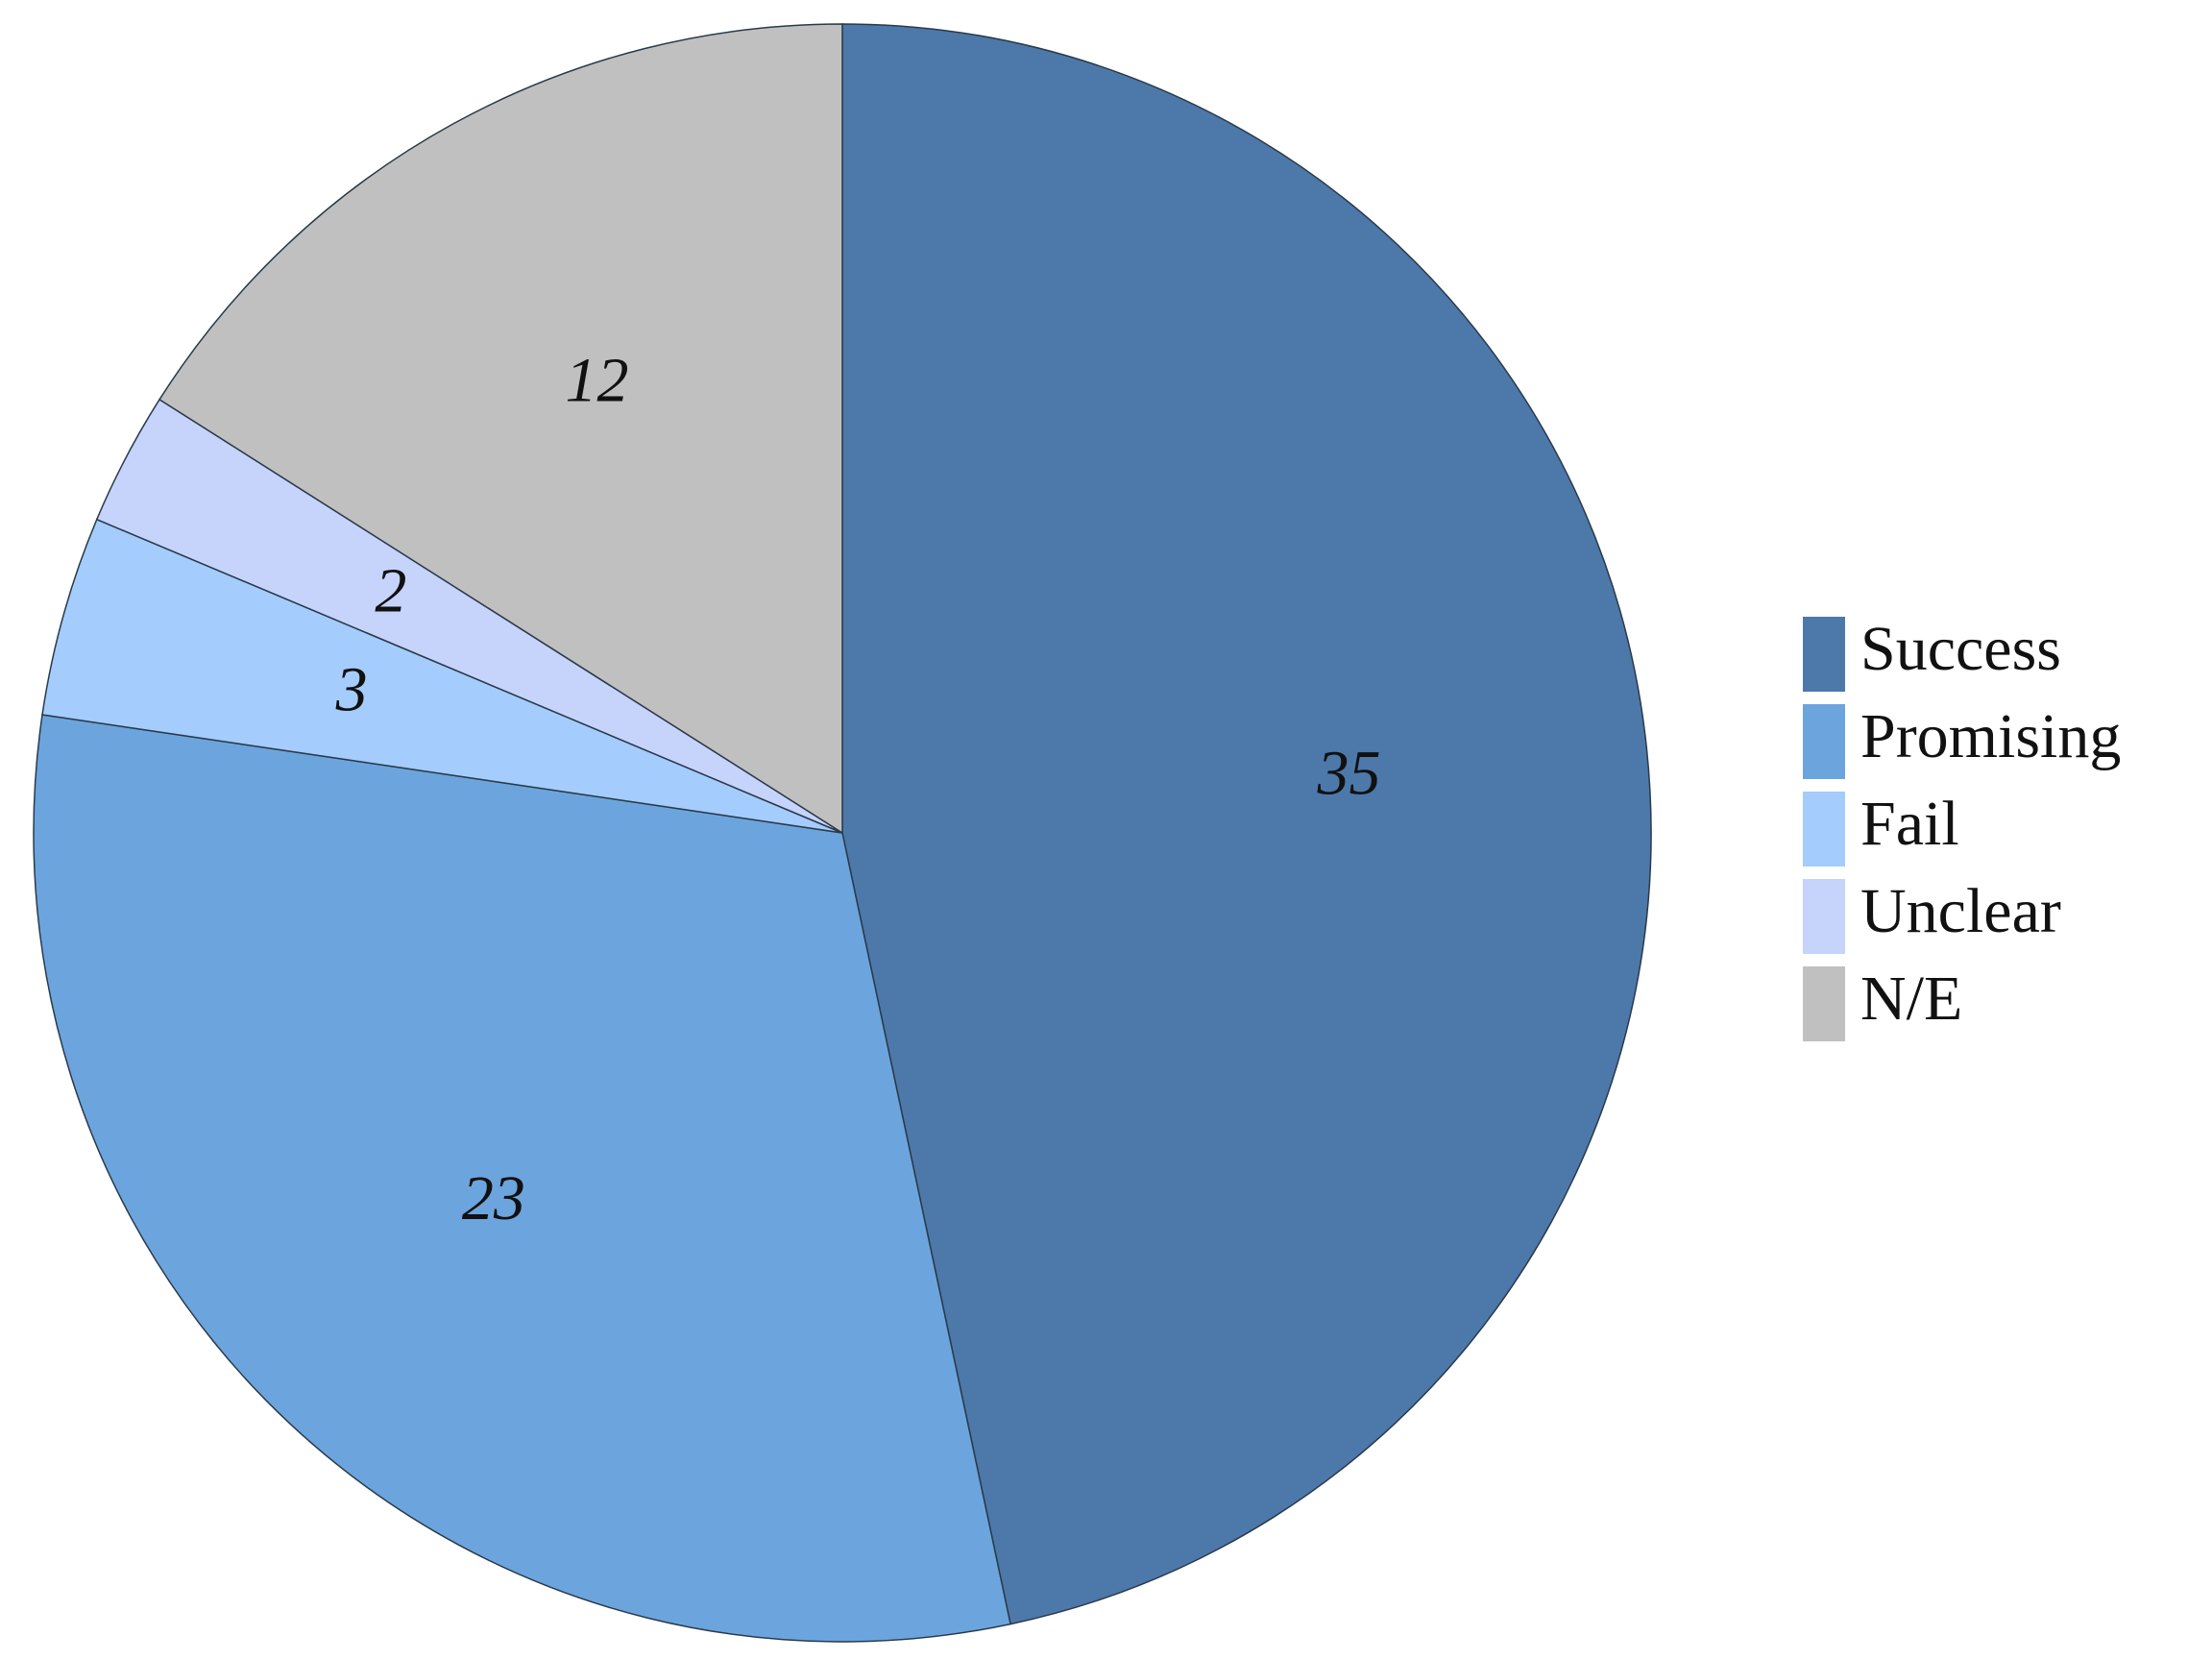 This screenshot has height=1660, width=2212. Describe the element at coordinates (494, 1198) in the screenshot. I see `data-label: 23` at that location.